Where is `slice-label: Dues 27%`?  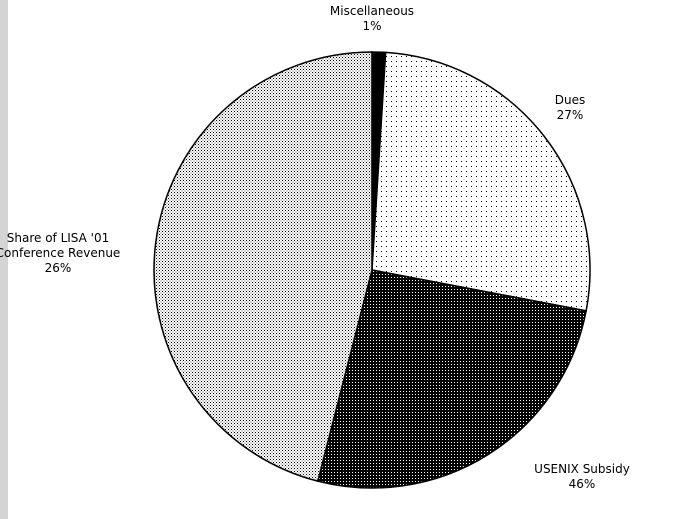 slice-label: Dues 27% is located at coordinates (570, 108).